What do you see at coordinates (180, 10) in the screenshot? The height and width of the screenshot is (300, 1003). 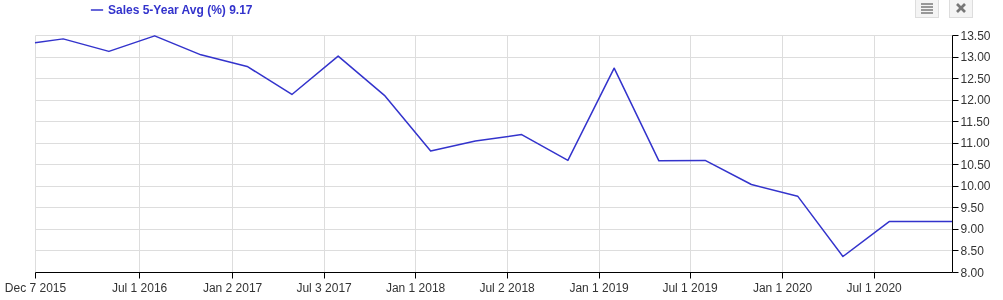 I see `legend-label: Sales 5-Year Avg (%) 9.17` at bounding box center [180, 10].